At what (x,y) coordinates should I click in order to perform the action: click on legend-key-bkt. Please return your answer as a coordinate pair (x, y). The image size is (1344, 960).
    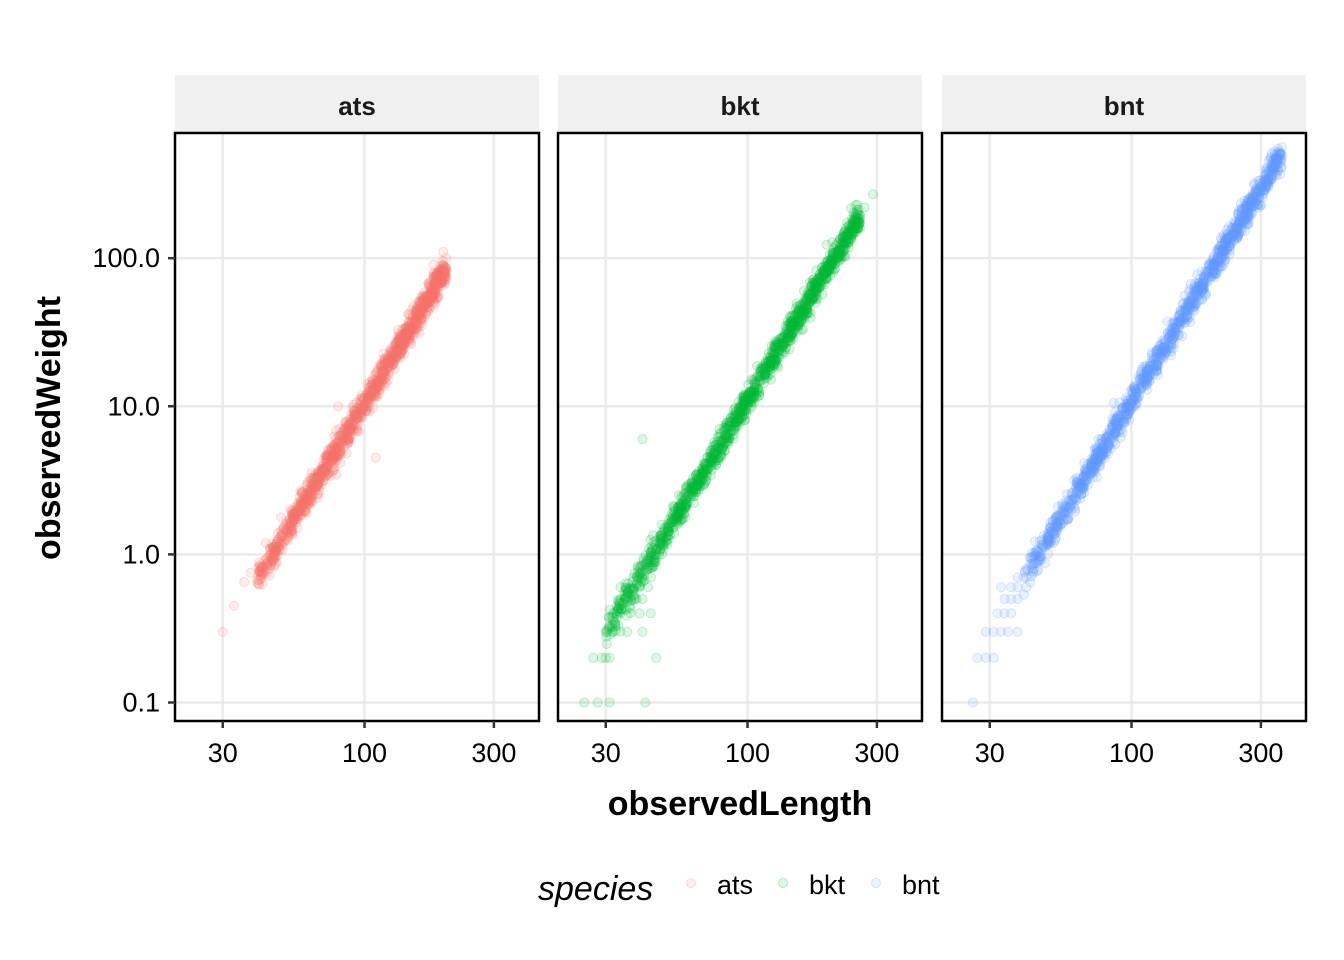
    Looking at the image, I should click on (783, 883).